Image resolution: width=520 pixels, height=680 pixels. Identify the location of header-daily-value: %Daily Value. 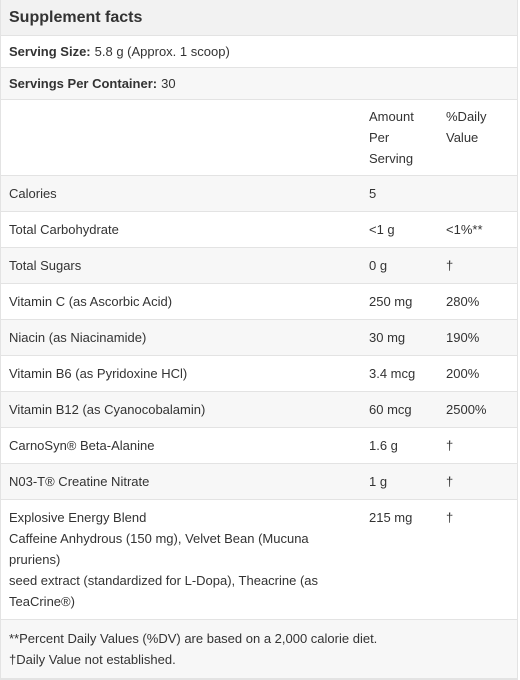
(477, 138).